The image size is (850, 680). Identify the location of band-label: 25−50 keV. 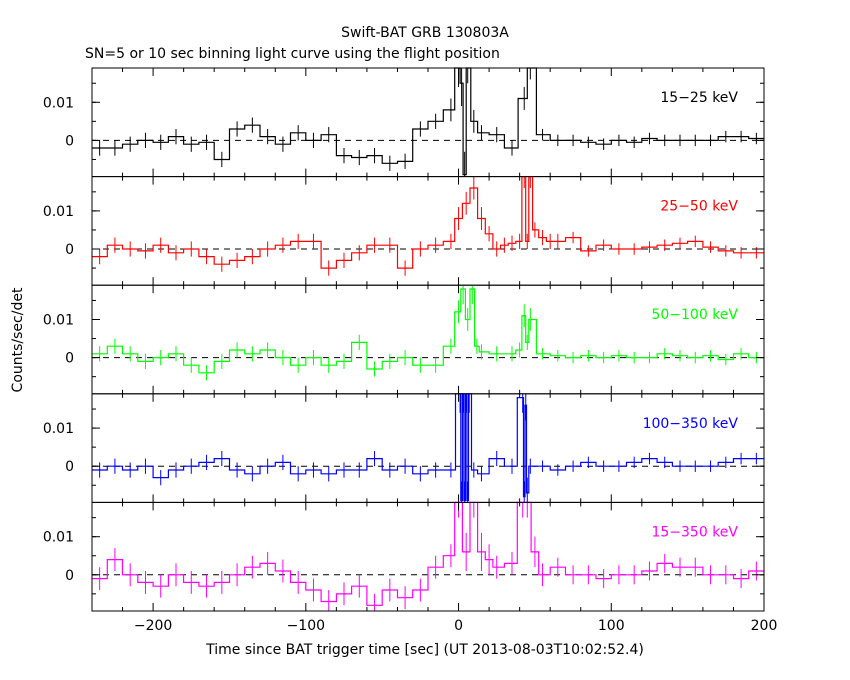
(699, 207).